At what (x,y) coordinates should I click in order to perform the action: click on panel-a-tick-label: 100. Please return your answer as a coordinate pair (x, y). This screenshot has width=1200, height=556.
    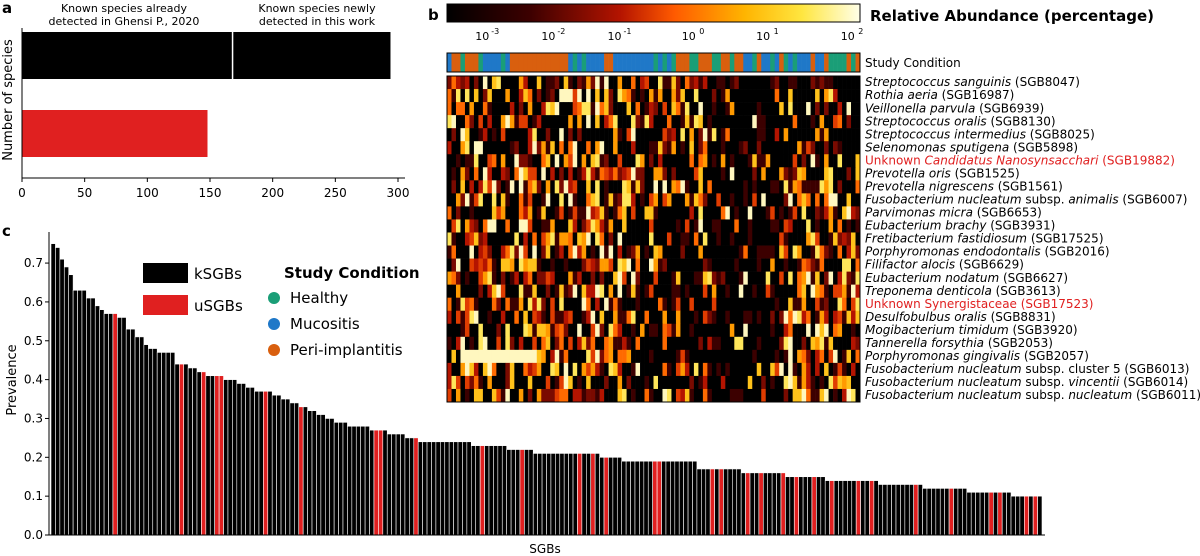
    Looking at the image, I should click on (147, 193).